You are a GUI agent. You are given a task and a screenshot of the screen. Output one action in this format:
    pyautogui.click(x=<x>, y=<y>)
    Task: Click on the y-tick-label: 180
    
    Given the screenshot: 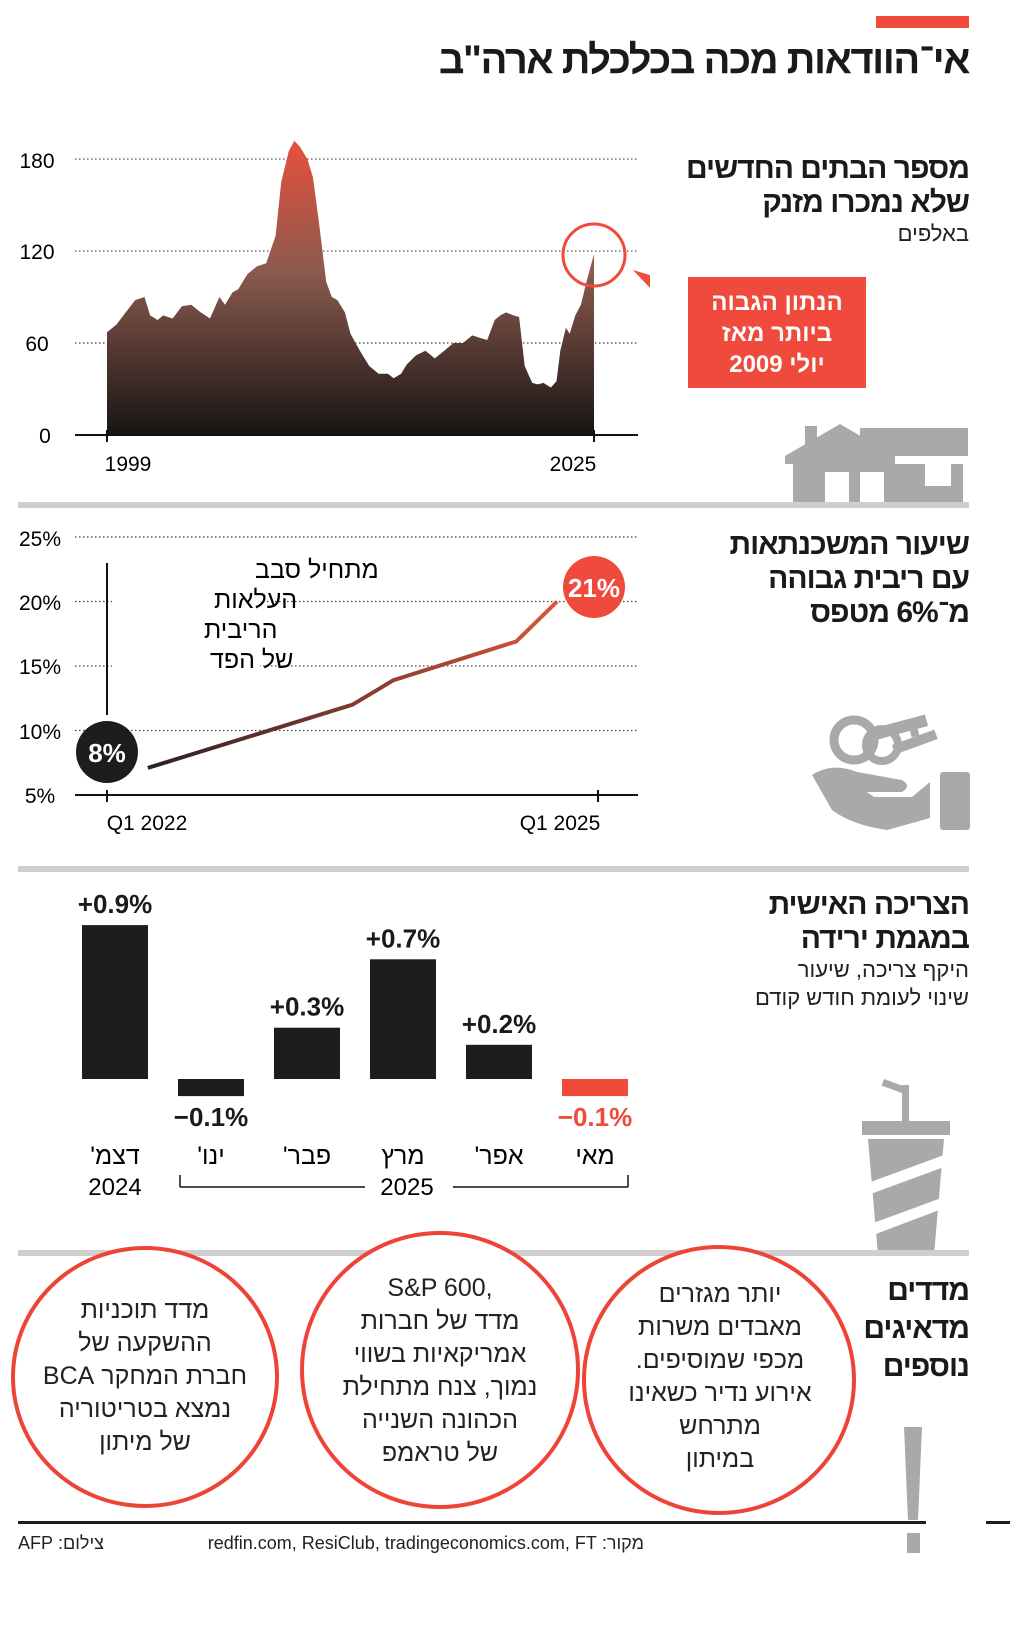 What is the action you would take?
    pyautogui.click(x=36, y=161)
    